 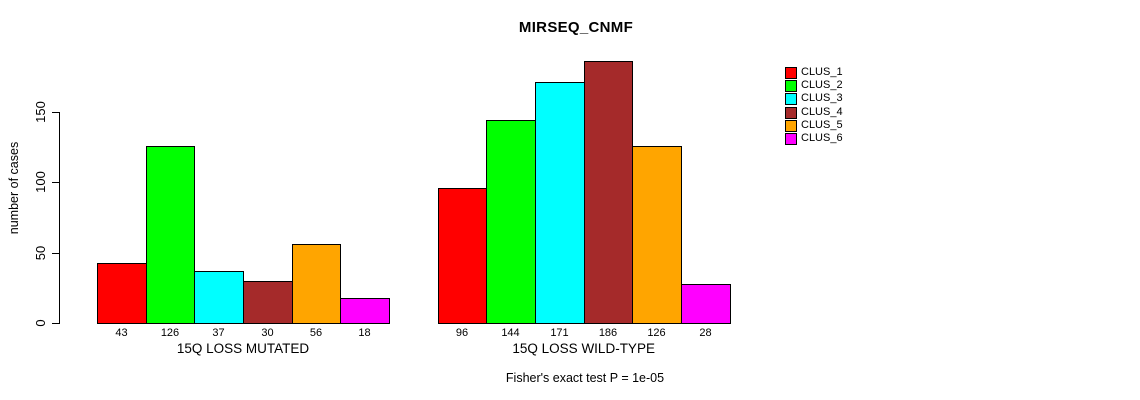 I want to click on bar-value-label: 30, so click(x=267, y=333).